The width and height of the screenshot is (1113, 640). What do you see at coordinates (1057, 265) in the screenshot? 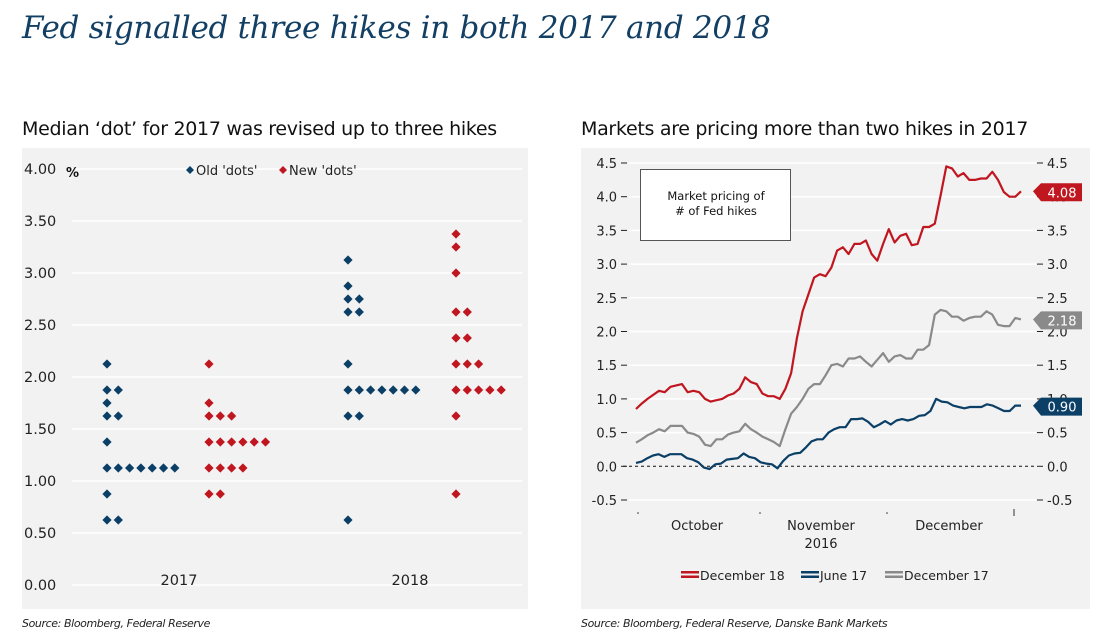
I see `y-tick-label-right: 3.0` at bounding box center [1057, 265].